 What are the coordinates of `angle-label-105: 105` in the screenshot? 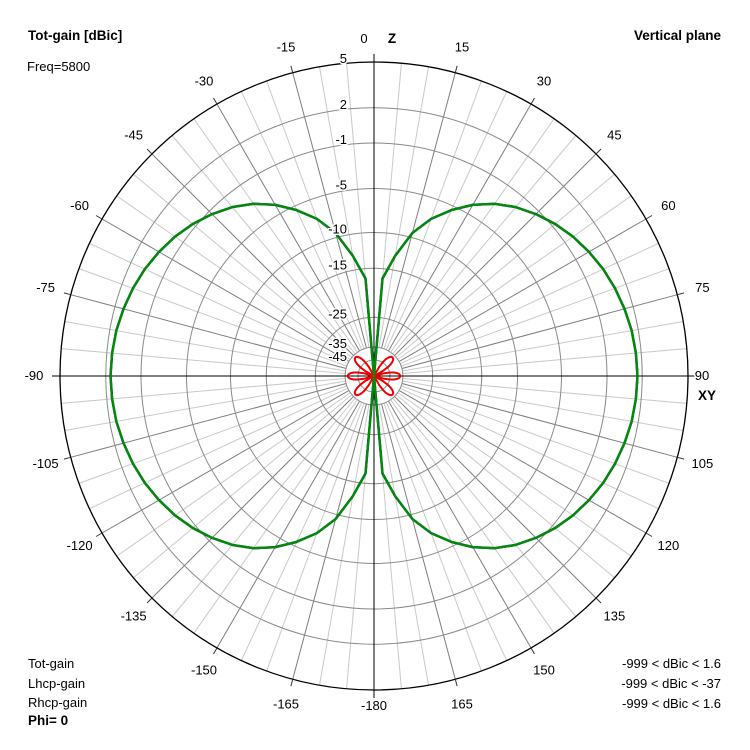 It's located at (703, 463).